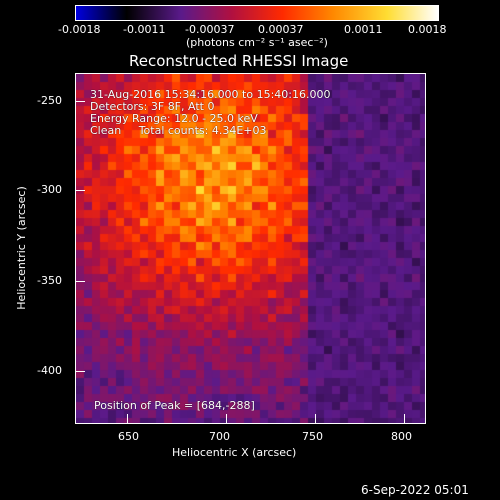 The width and height of the screenshot is (500, 500). What do you see at coordinates (239, 61) in the screenshot?
I see `plot-title: Reconstructed RHESSI Image` at bounding box center [239, 61].